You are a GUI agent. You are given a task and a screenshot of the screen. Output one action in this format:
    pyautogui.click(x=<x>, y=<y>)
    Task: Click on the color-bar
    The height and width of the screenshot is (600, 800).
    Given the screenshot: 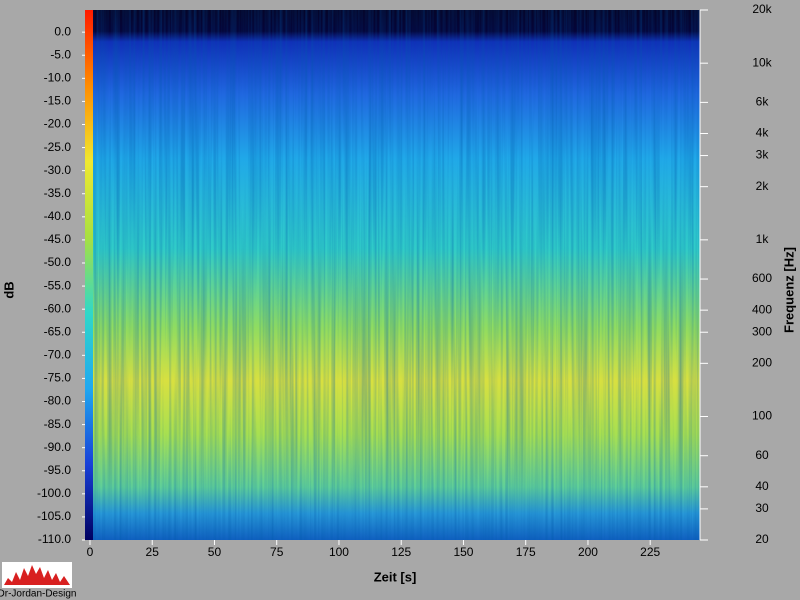 What is the action you would take?
    pyautogui.click(x=89, y=275)
    